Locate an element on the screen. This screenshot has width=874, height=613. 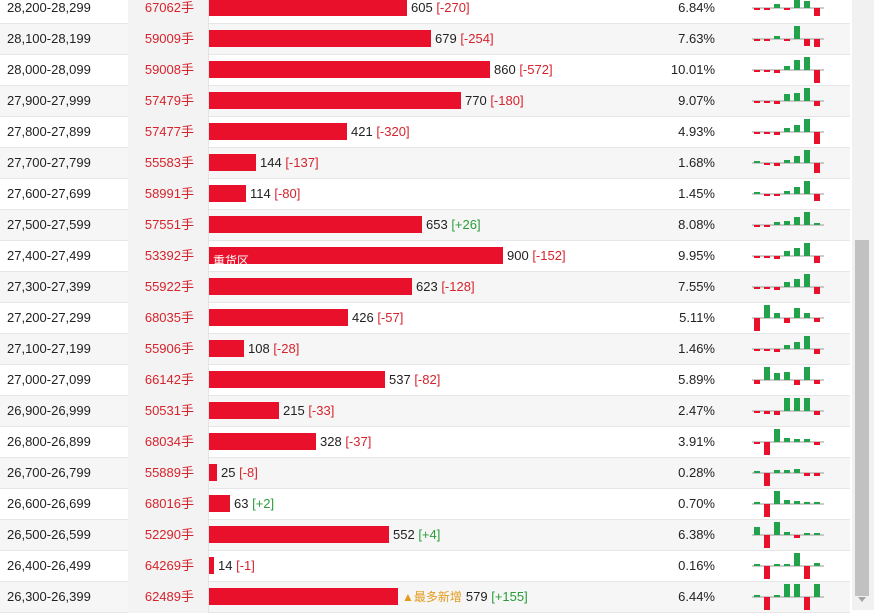
price-link: 55583手 is located at coordinates (169, 162).